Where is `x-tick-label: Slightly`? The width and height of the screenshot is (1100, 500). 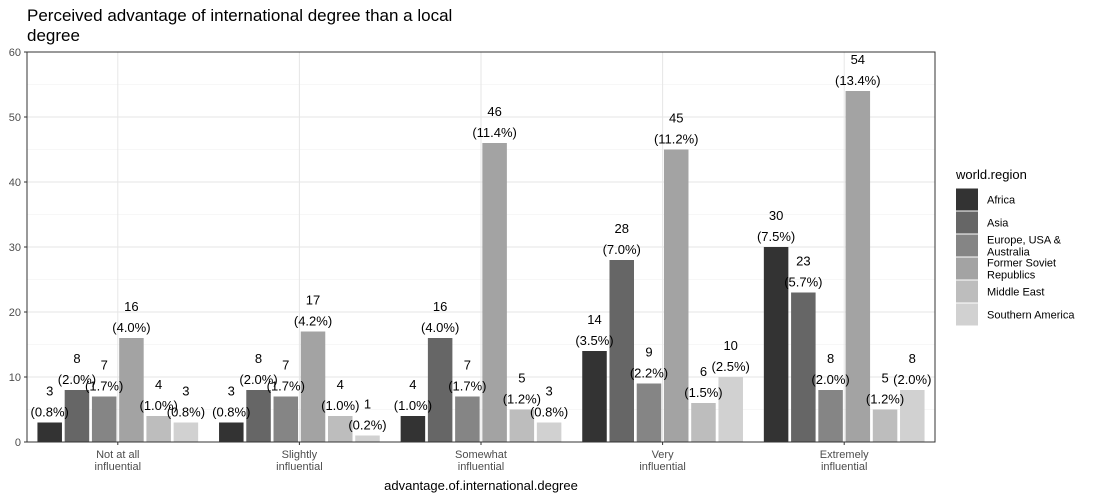
x-tick-label: Slightly is located at coordinates (300, 455).